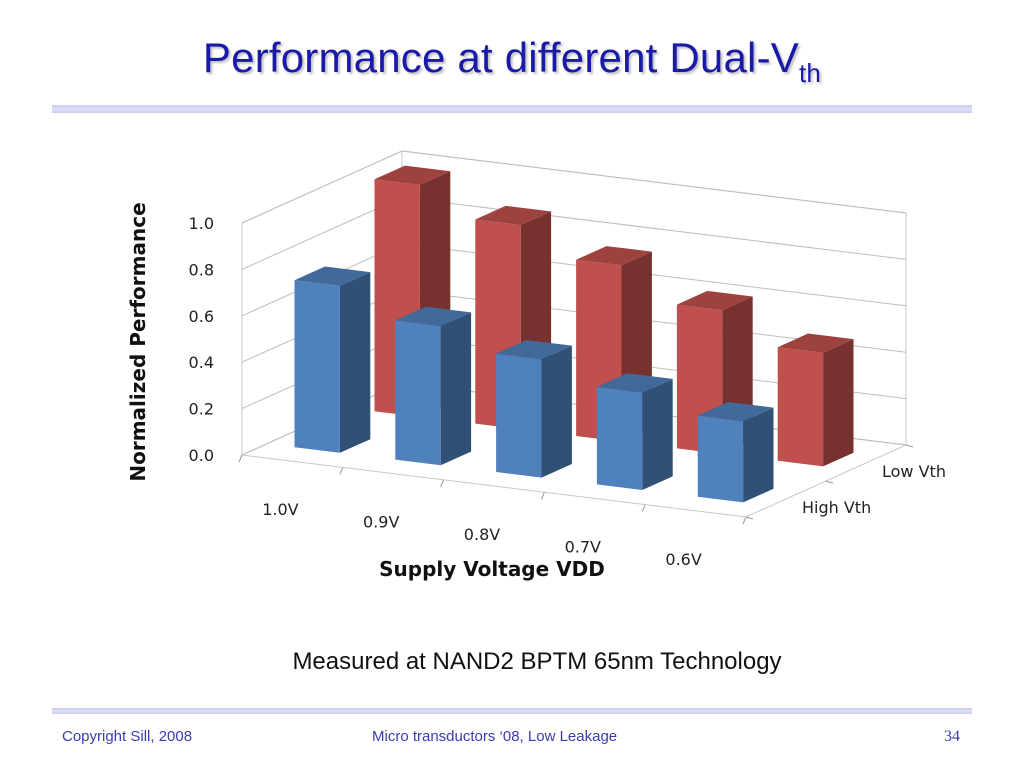 Image resolution: width=1024 pixels, height=768 pixels. I want to click on y-tick-label: 0.6, so click(201, 316).